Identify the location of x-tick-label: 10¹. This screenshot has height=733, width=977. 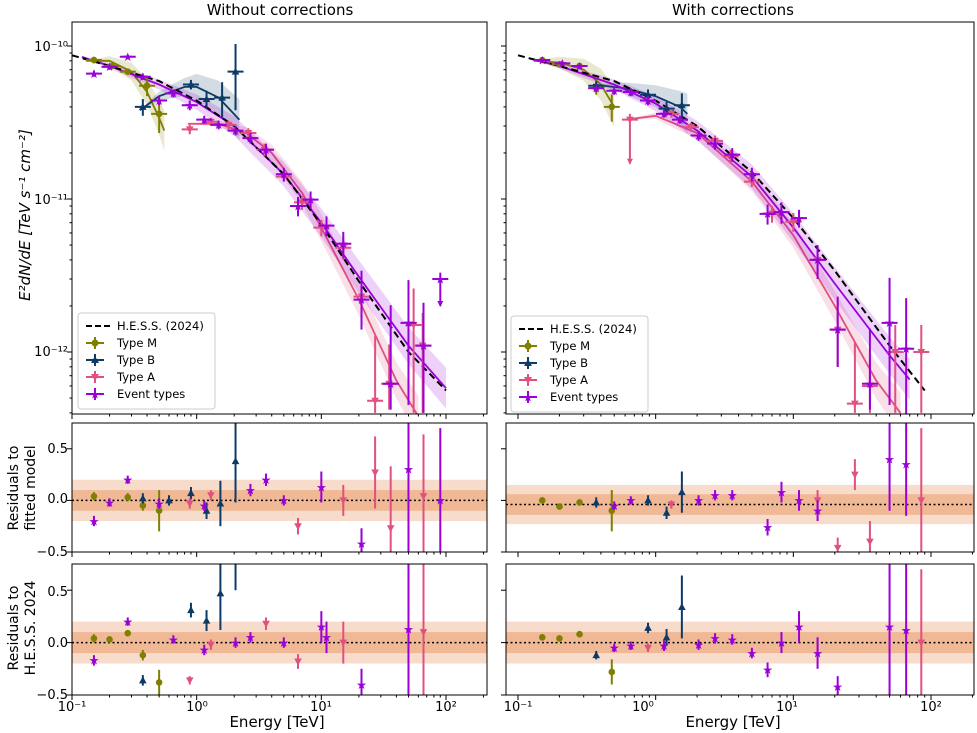
(787, 707).